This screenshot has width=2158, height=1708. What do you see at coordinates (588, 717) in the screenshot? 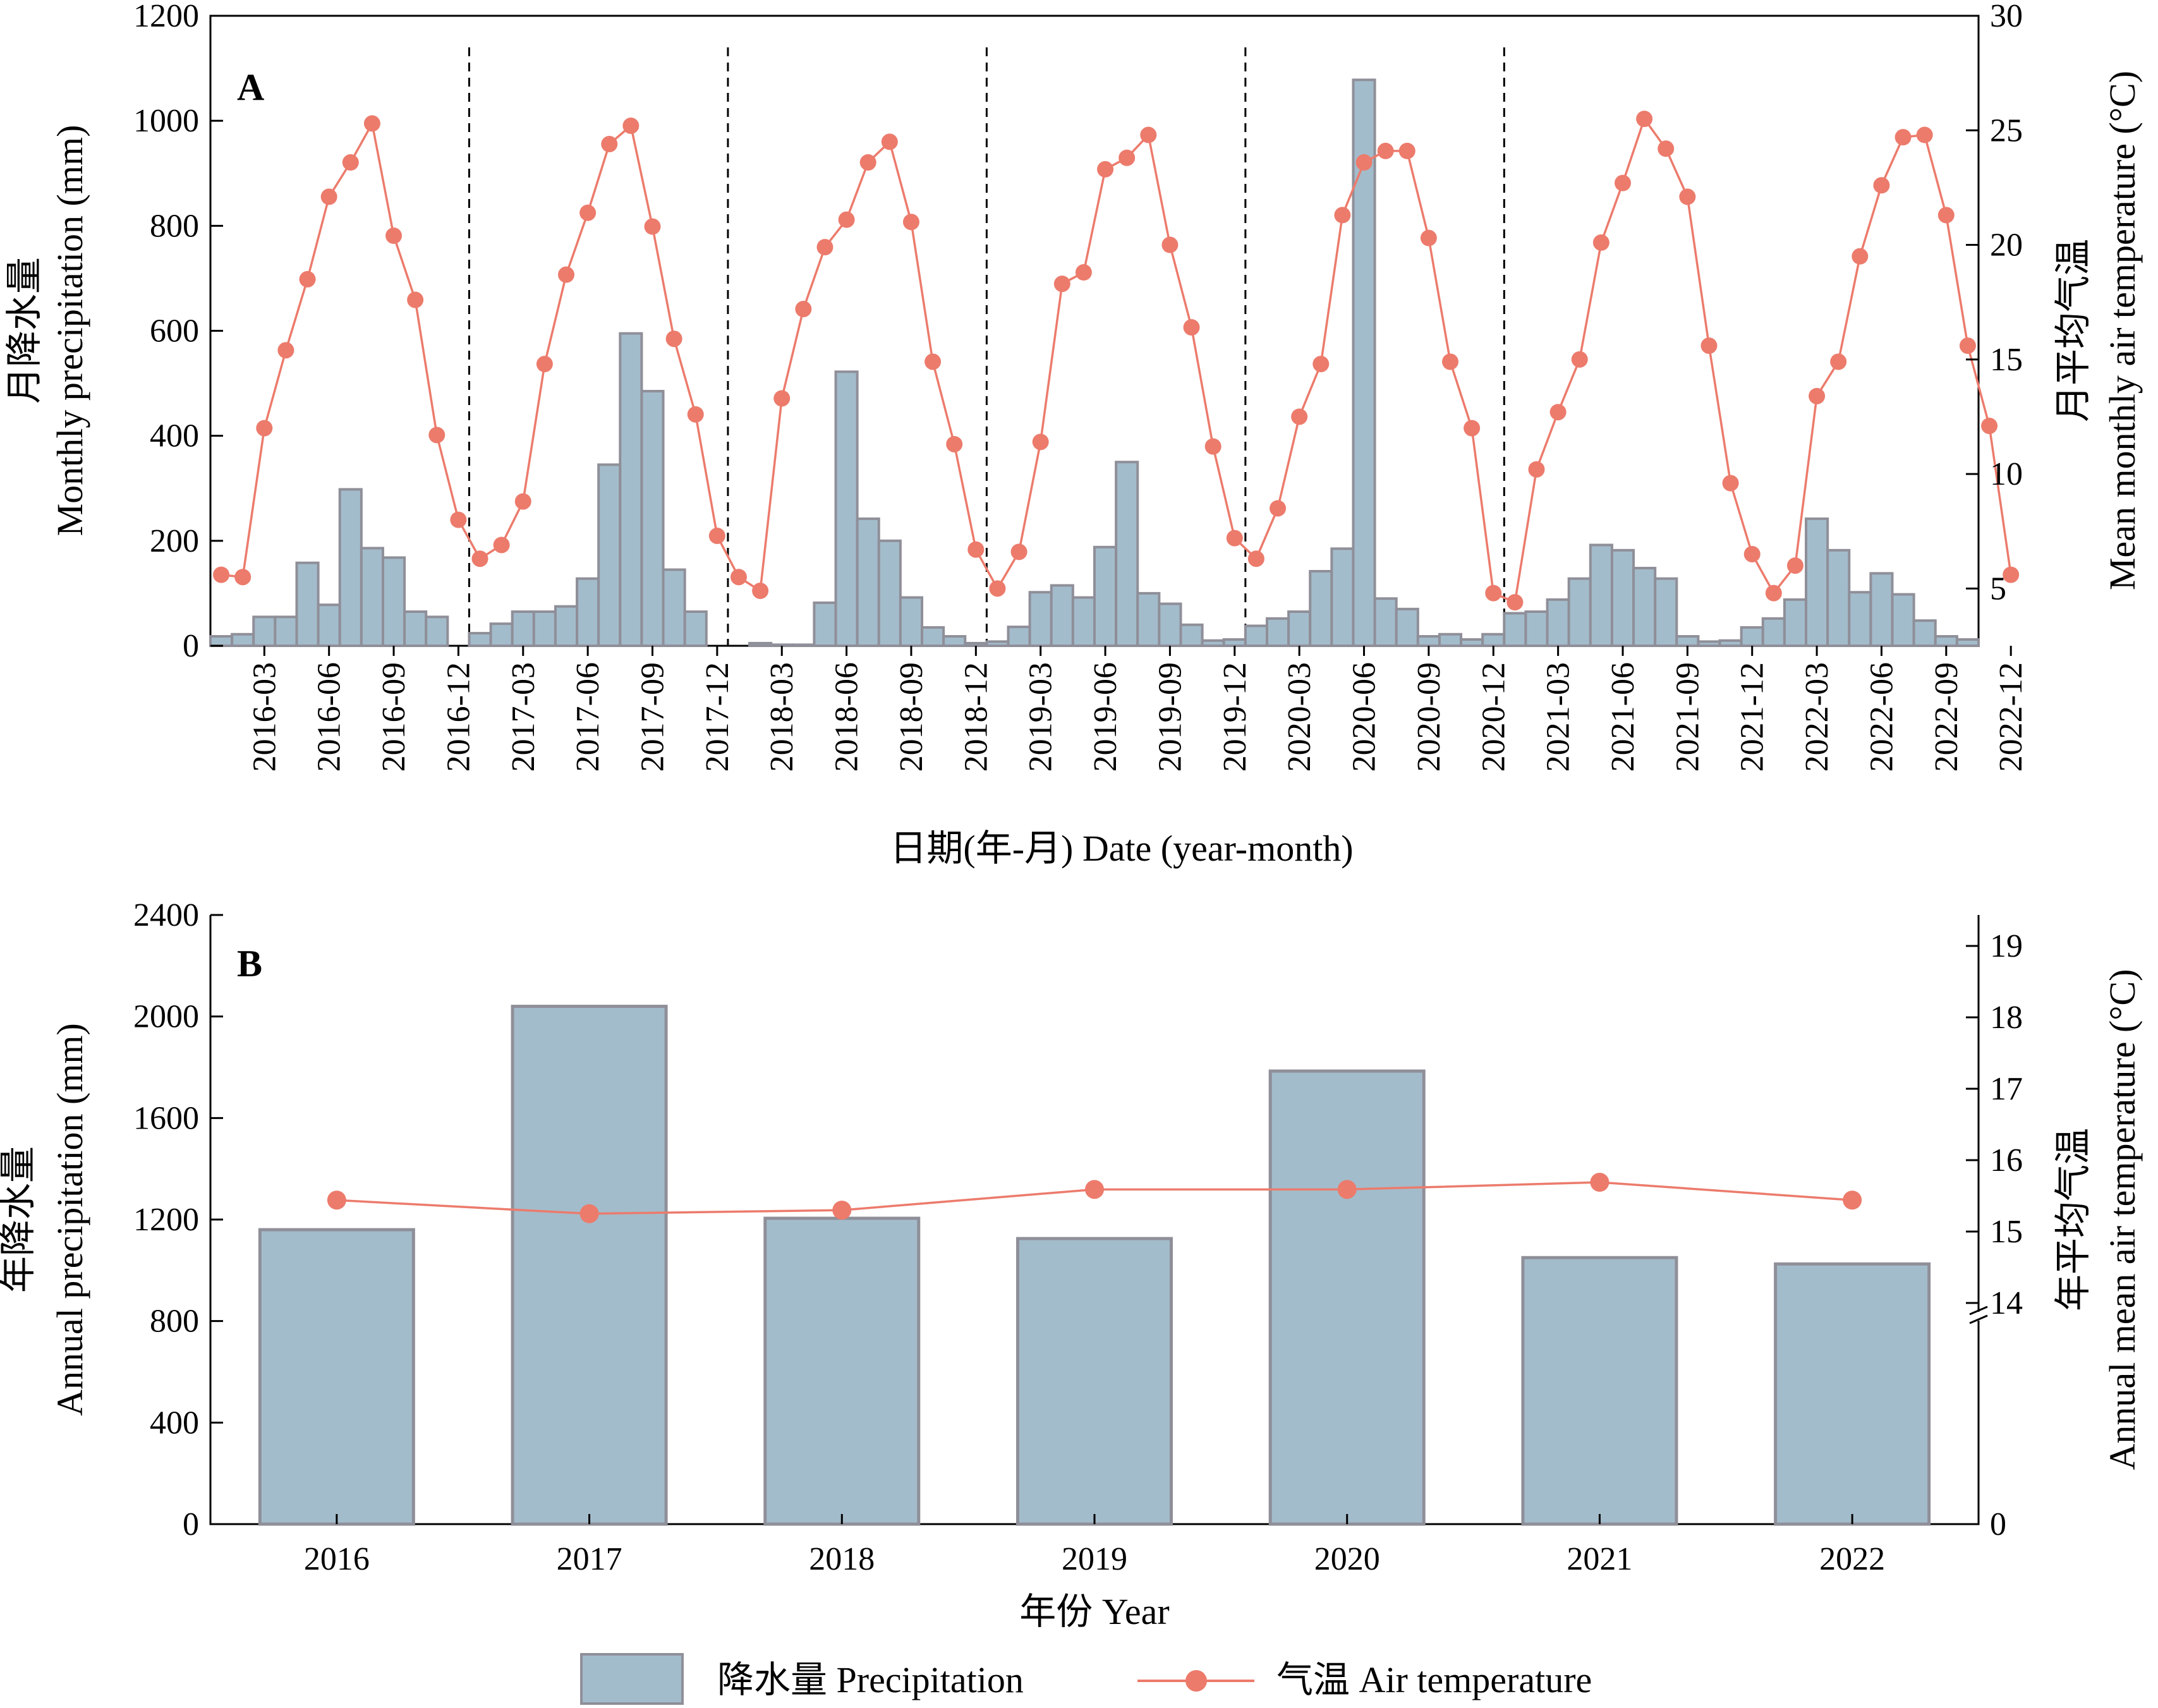
I see `x-tick-label: 2017-06` at bounding box center [588, 717].